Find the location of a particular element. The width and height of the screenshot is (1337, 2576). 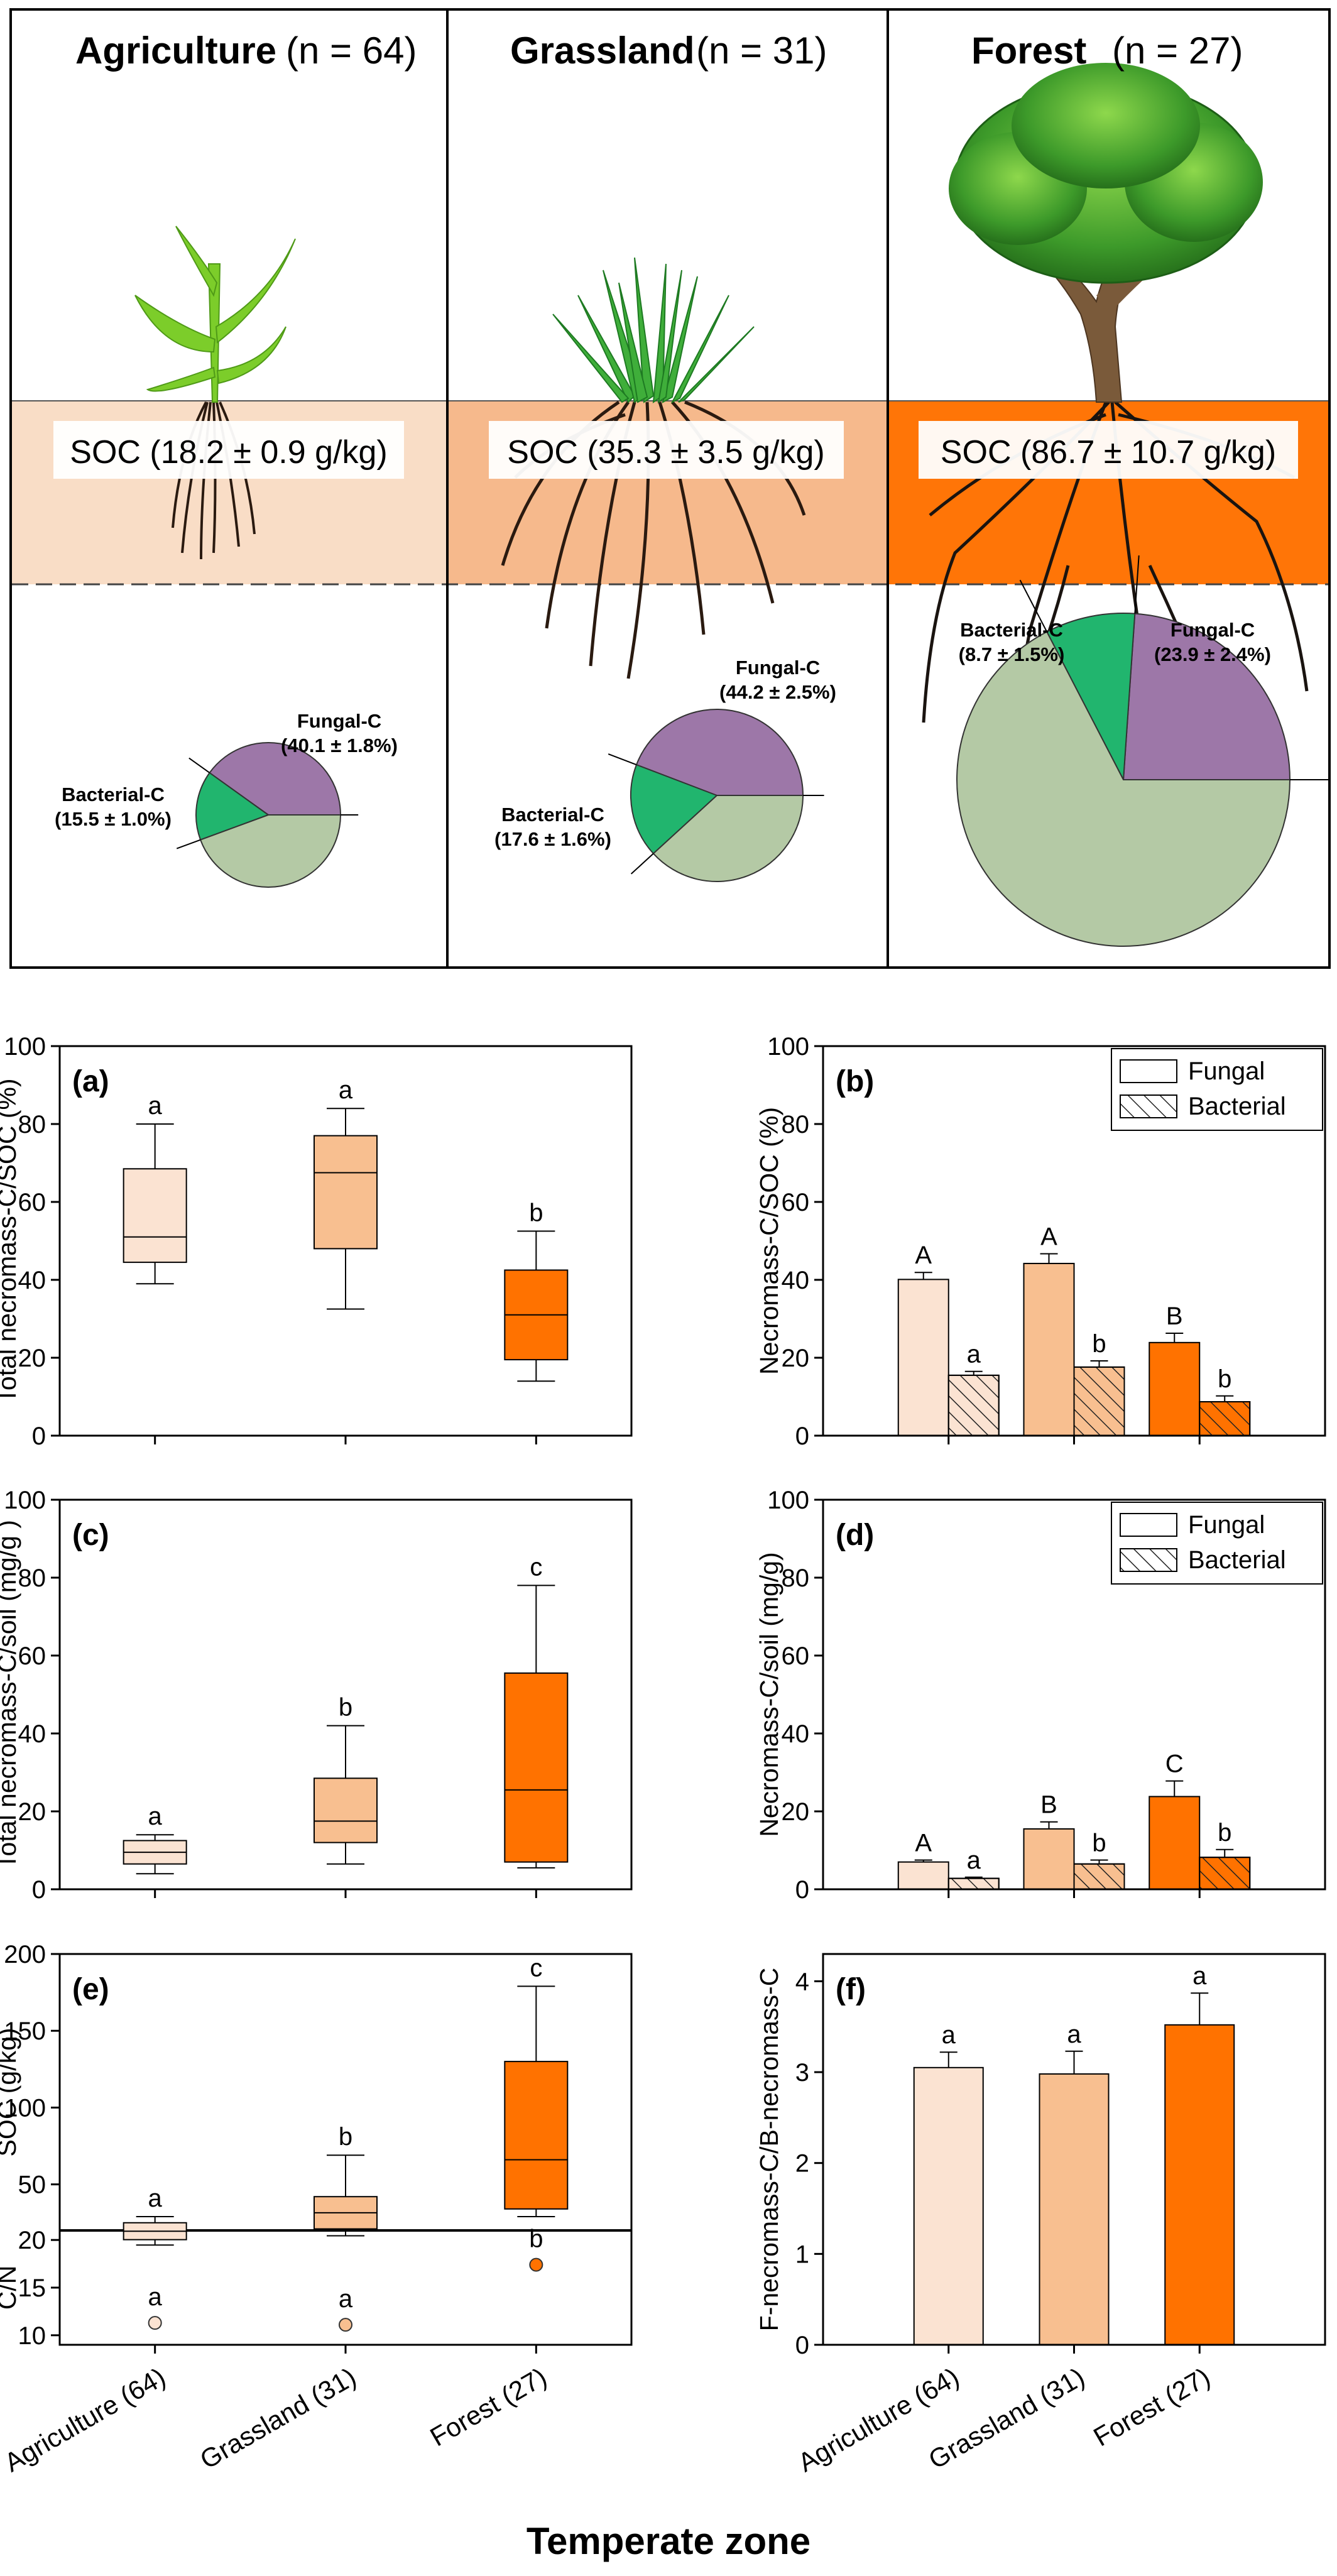

y-axis-label: Total necromass-C/soil (mg/g ) is located at coordinates (10, 1694).